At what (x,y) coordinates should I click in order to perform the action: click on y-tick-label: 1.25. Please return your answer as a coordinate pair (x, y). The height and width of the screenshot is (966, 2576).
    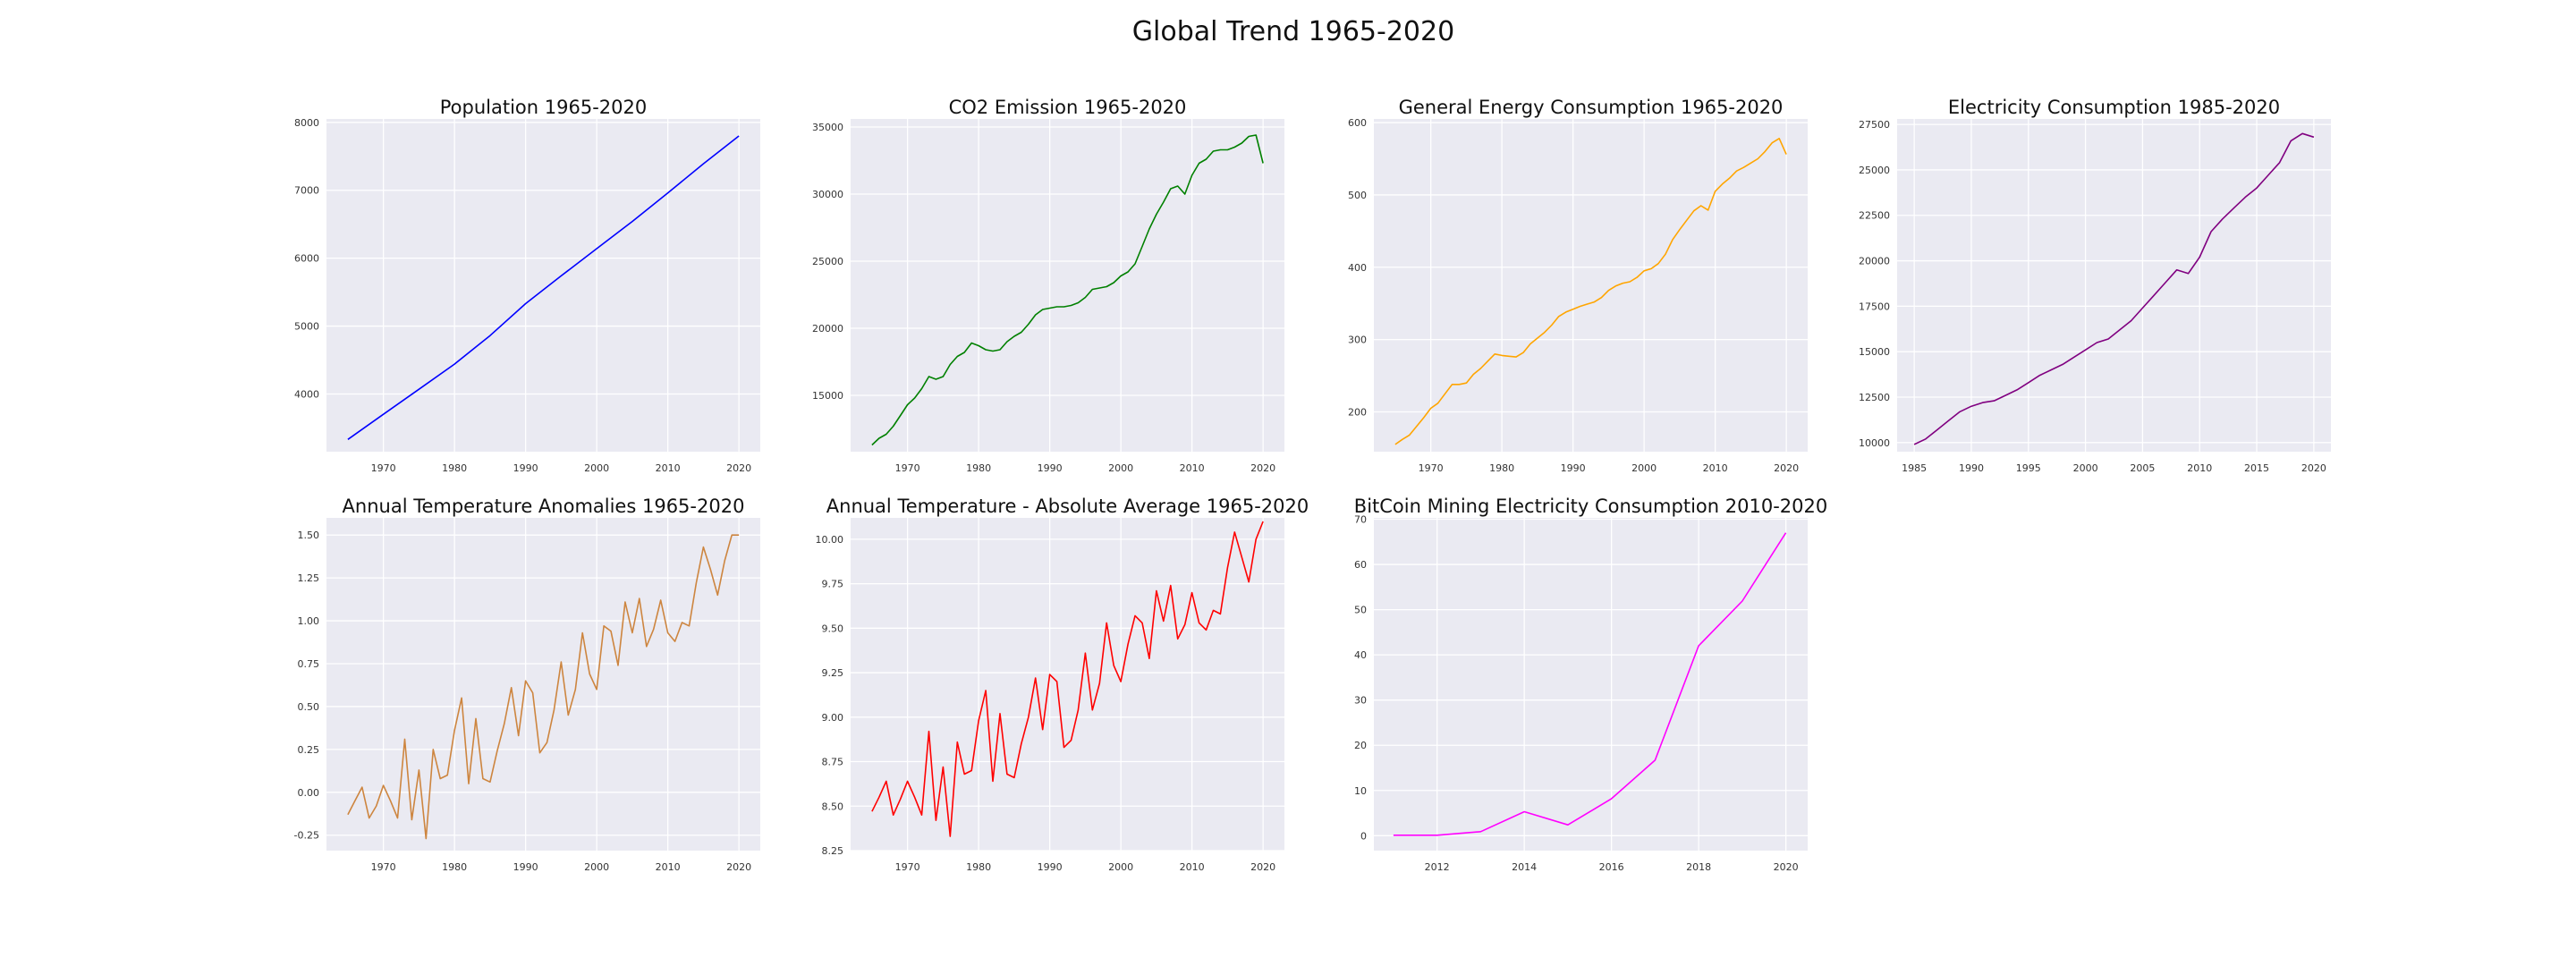
    Looking at the image, I should click on (309, 578).